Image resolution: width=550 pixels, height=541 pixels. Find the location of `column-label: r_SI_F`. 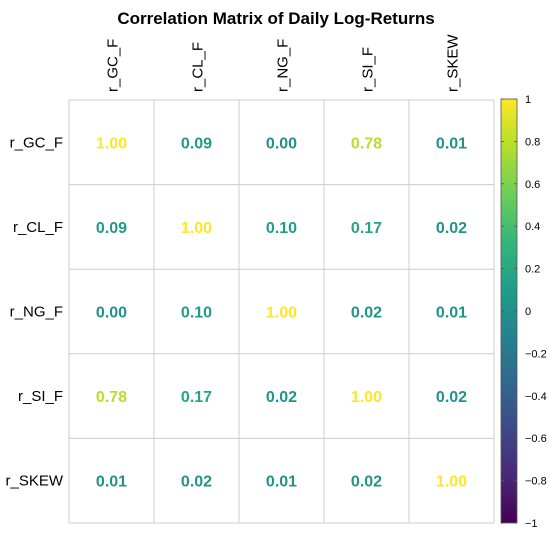

column-label: r_SI_F is located at coordinates (368, 69).